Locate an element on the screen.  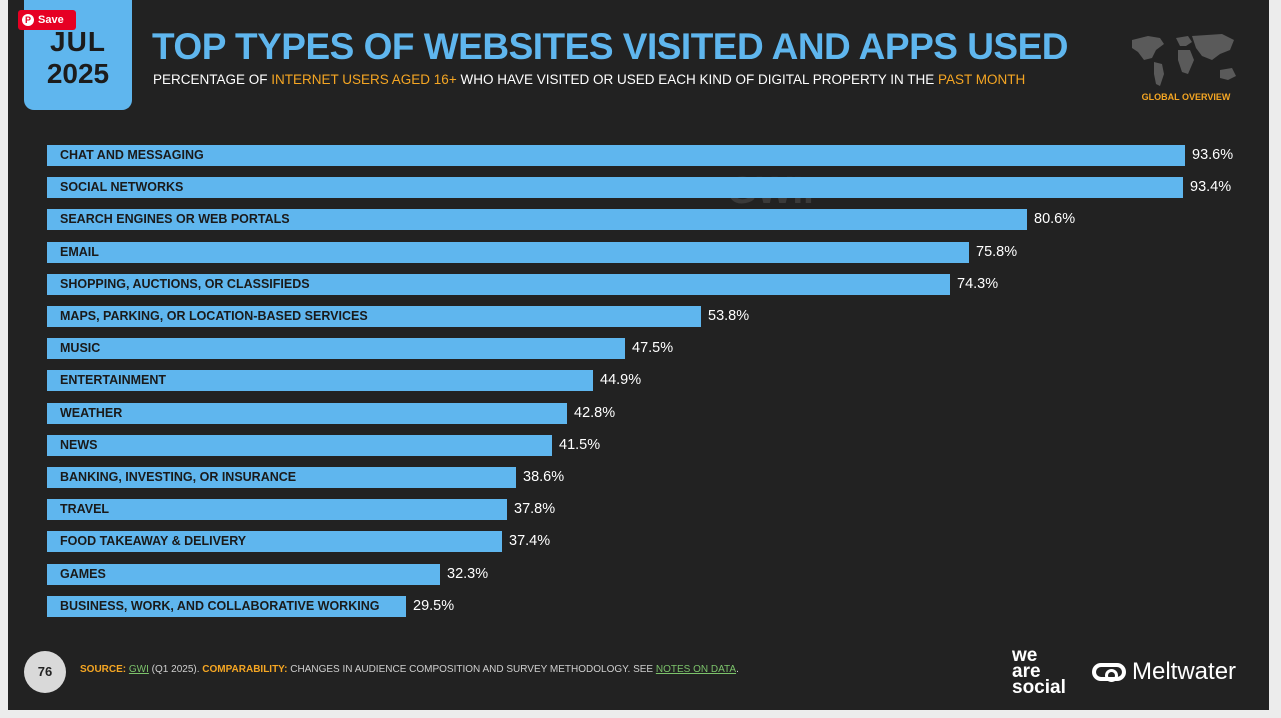
bar-value-label: 38.6% is located at coordinates (544, 477).